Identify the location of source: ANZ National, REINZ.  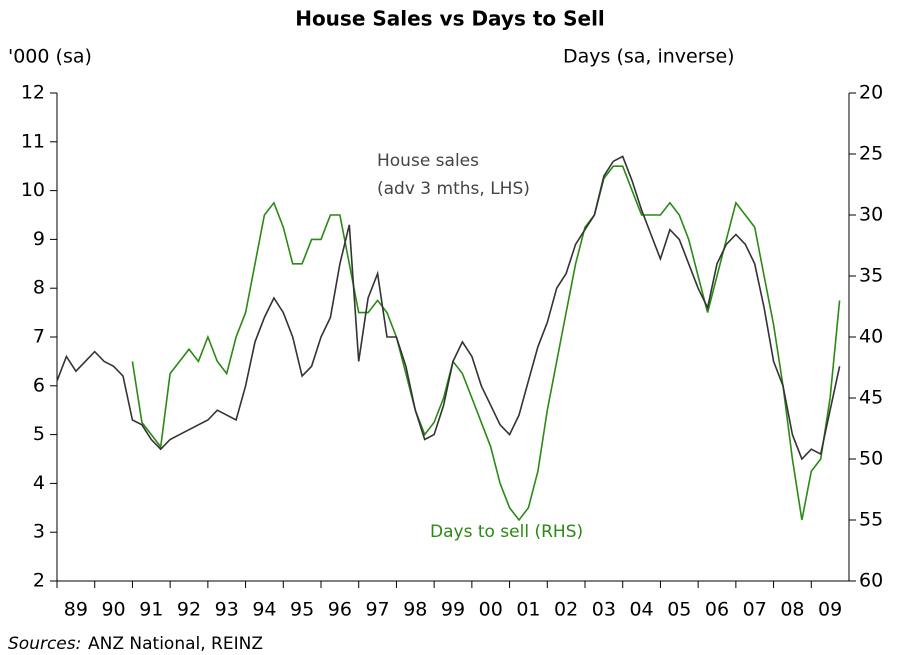
(175, 644).